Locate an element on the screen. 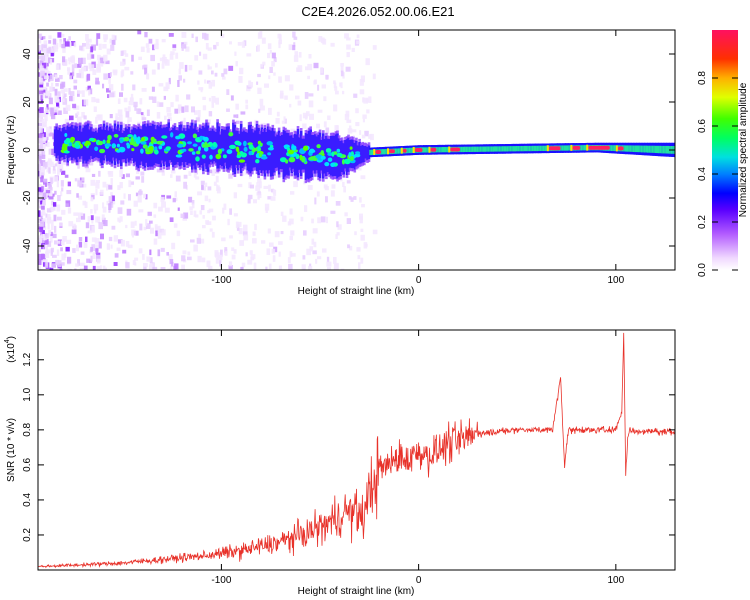  spectrogram-xlabel: Height of straight line (km) is located at coordinates (356, 291).